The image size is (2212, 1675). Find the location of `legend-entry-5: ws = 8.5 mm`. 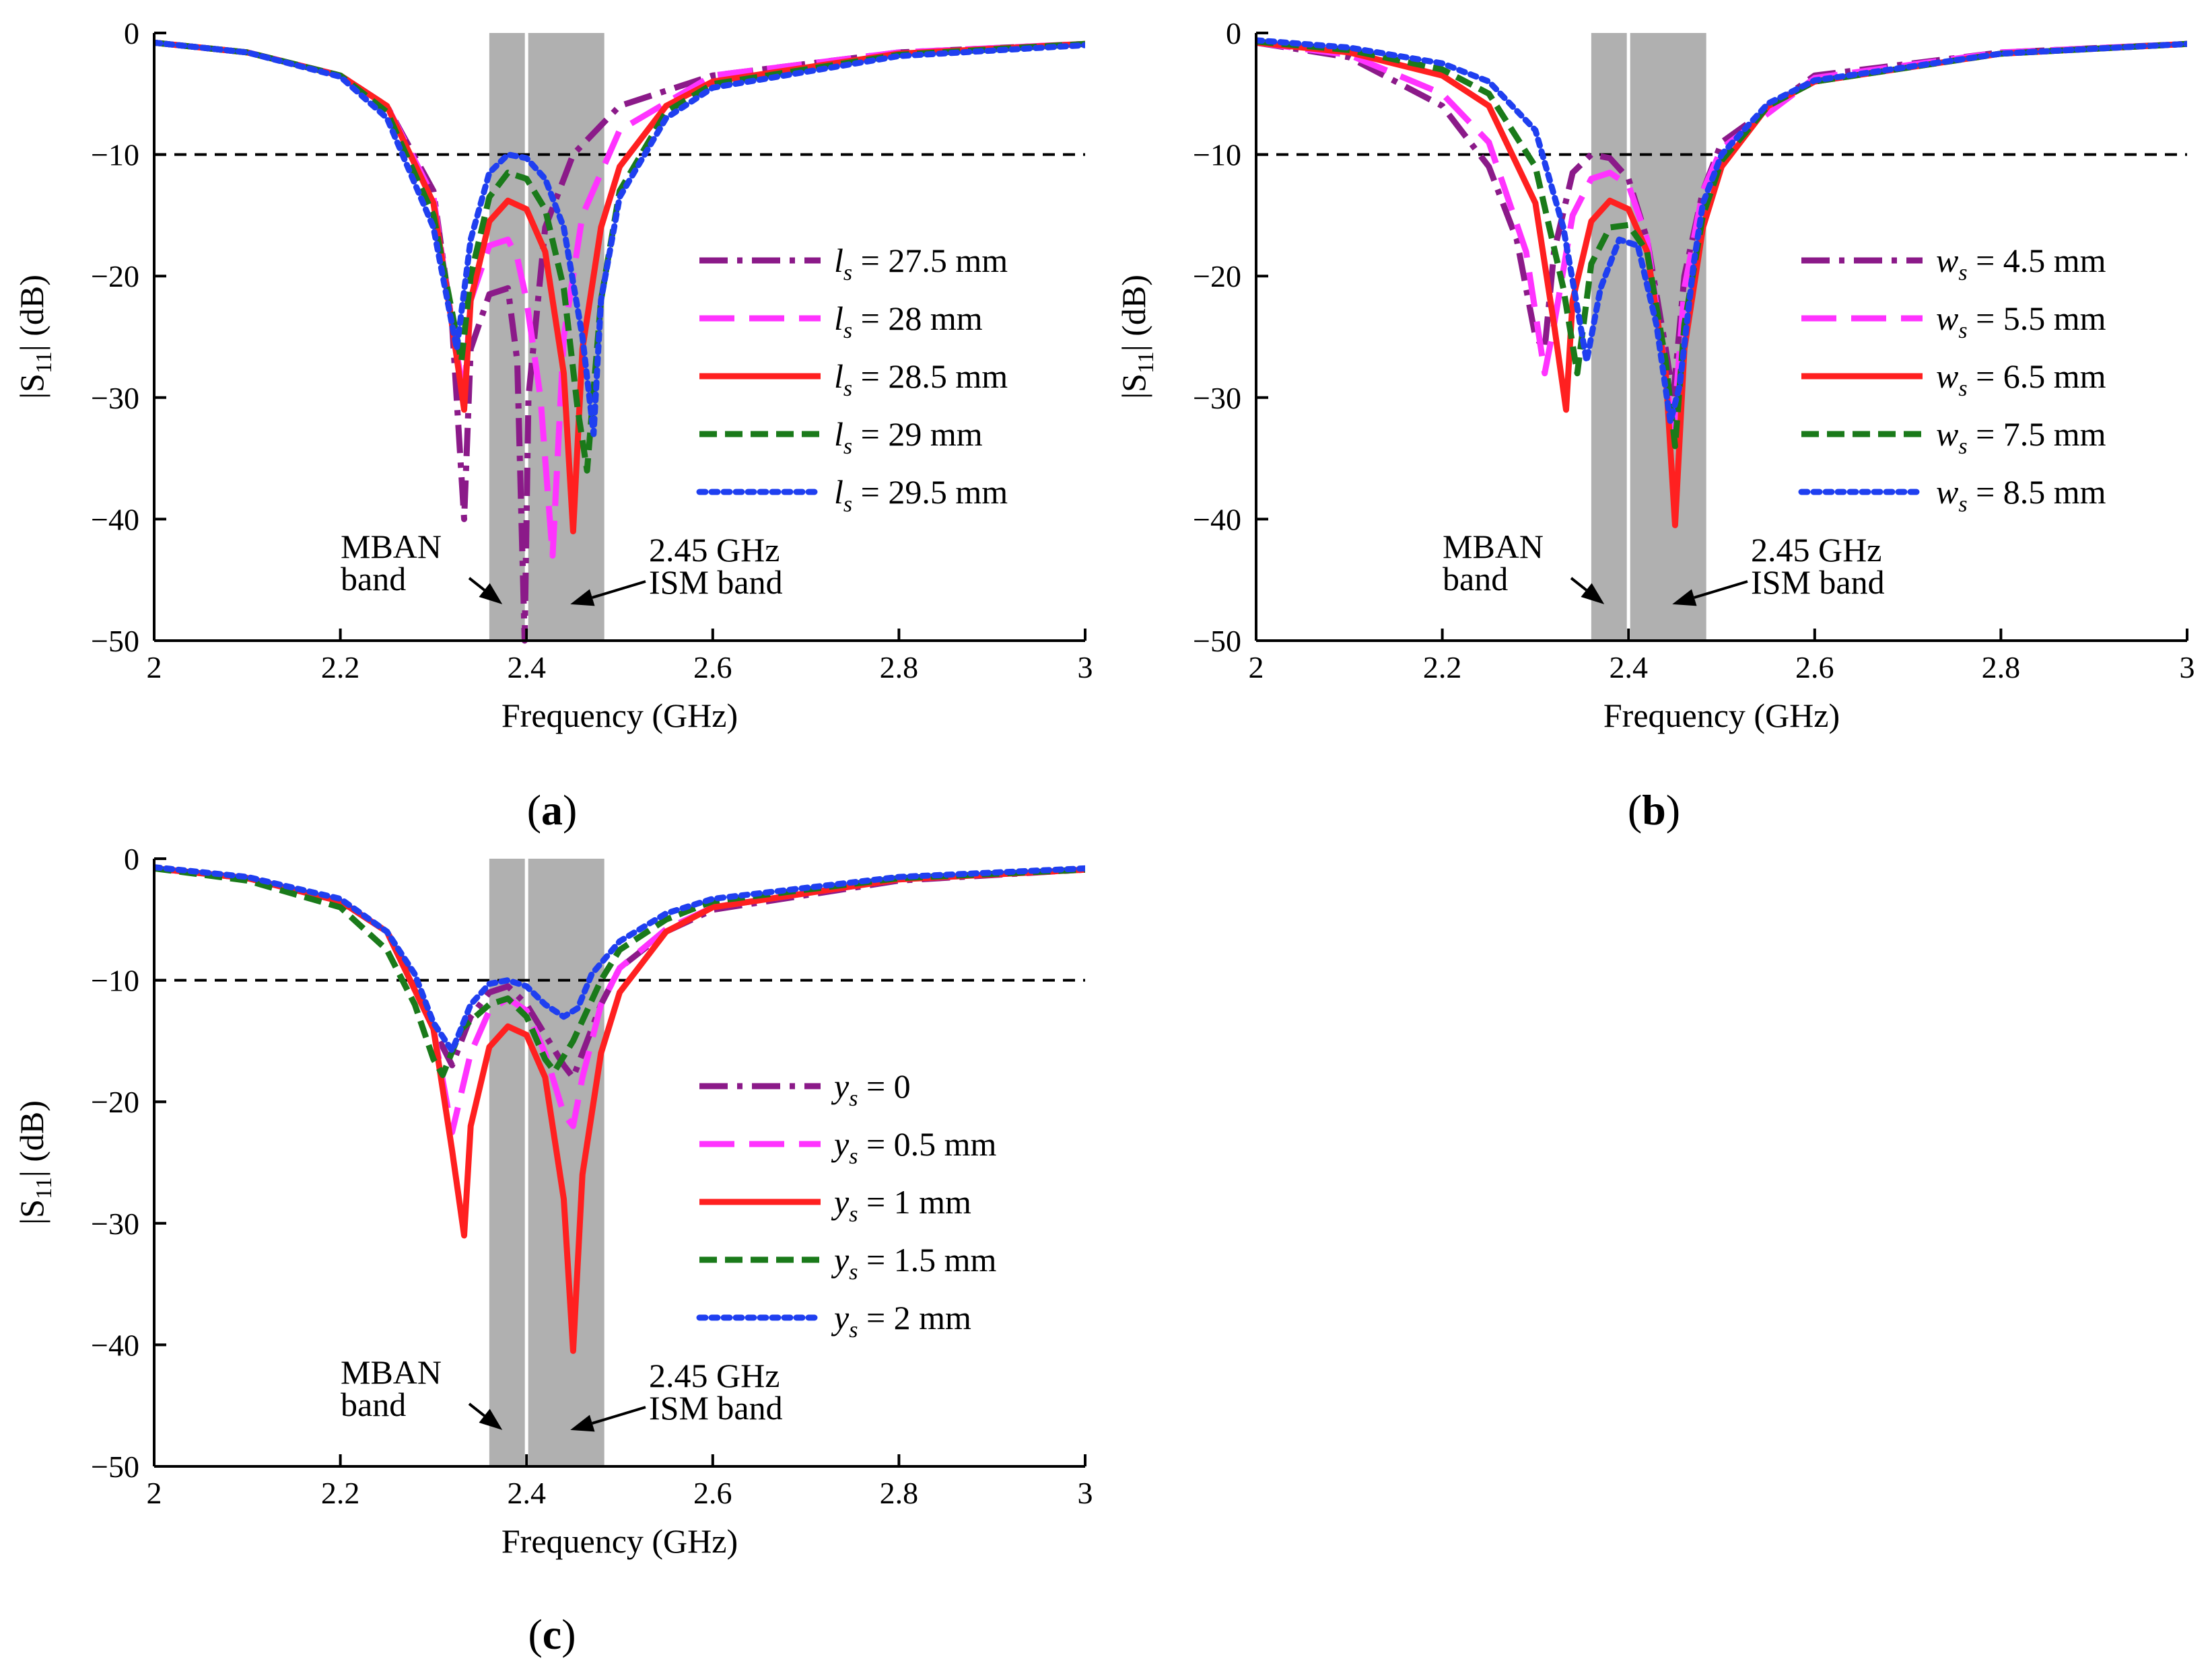

legend-entry-5: ws = 8.5 mm is located at coordinates (2021, 495).